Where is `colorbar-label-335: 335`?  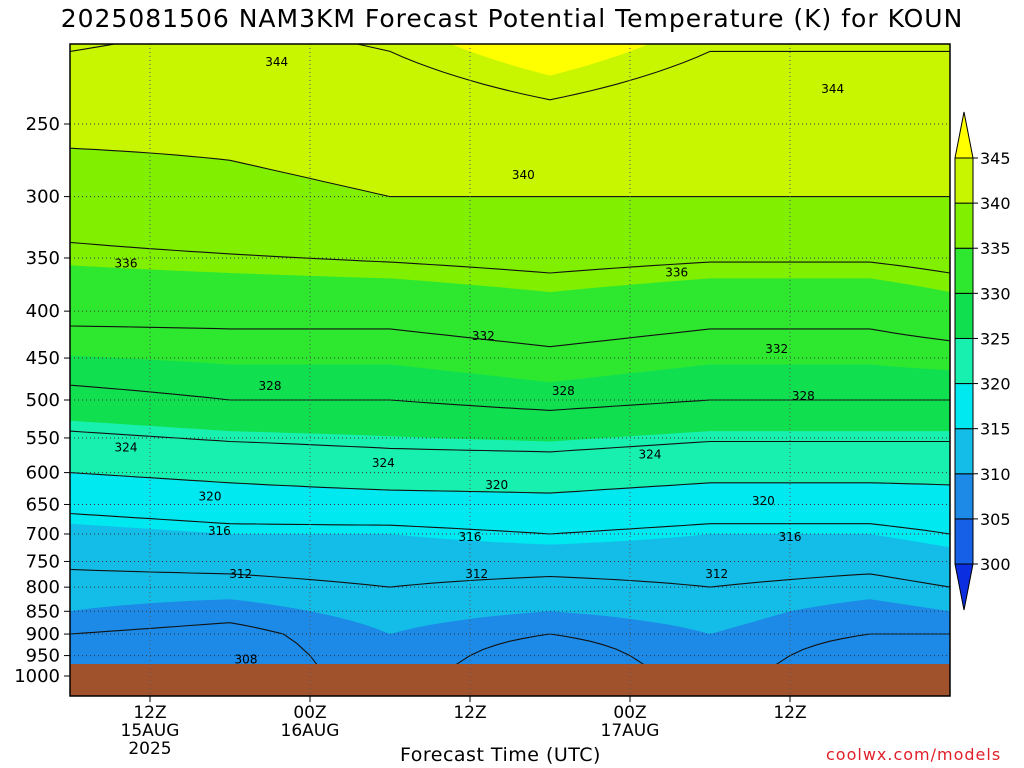
colorbar-label-335: 335 is located at coordinates (995, 248).